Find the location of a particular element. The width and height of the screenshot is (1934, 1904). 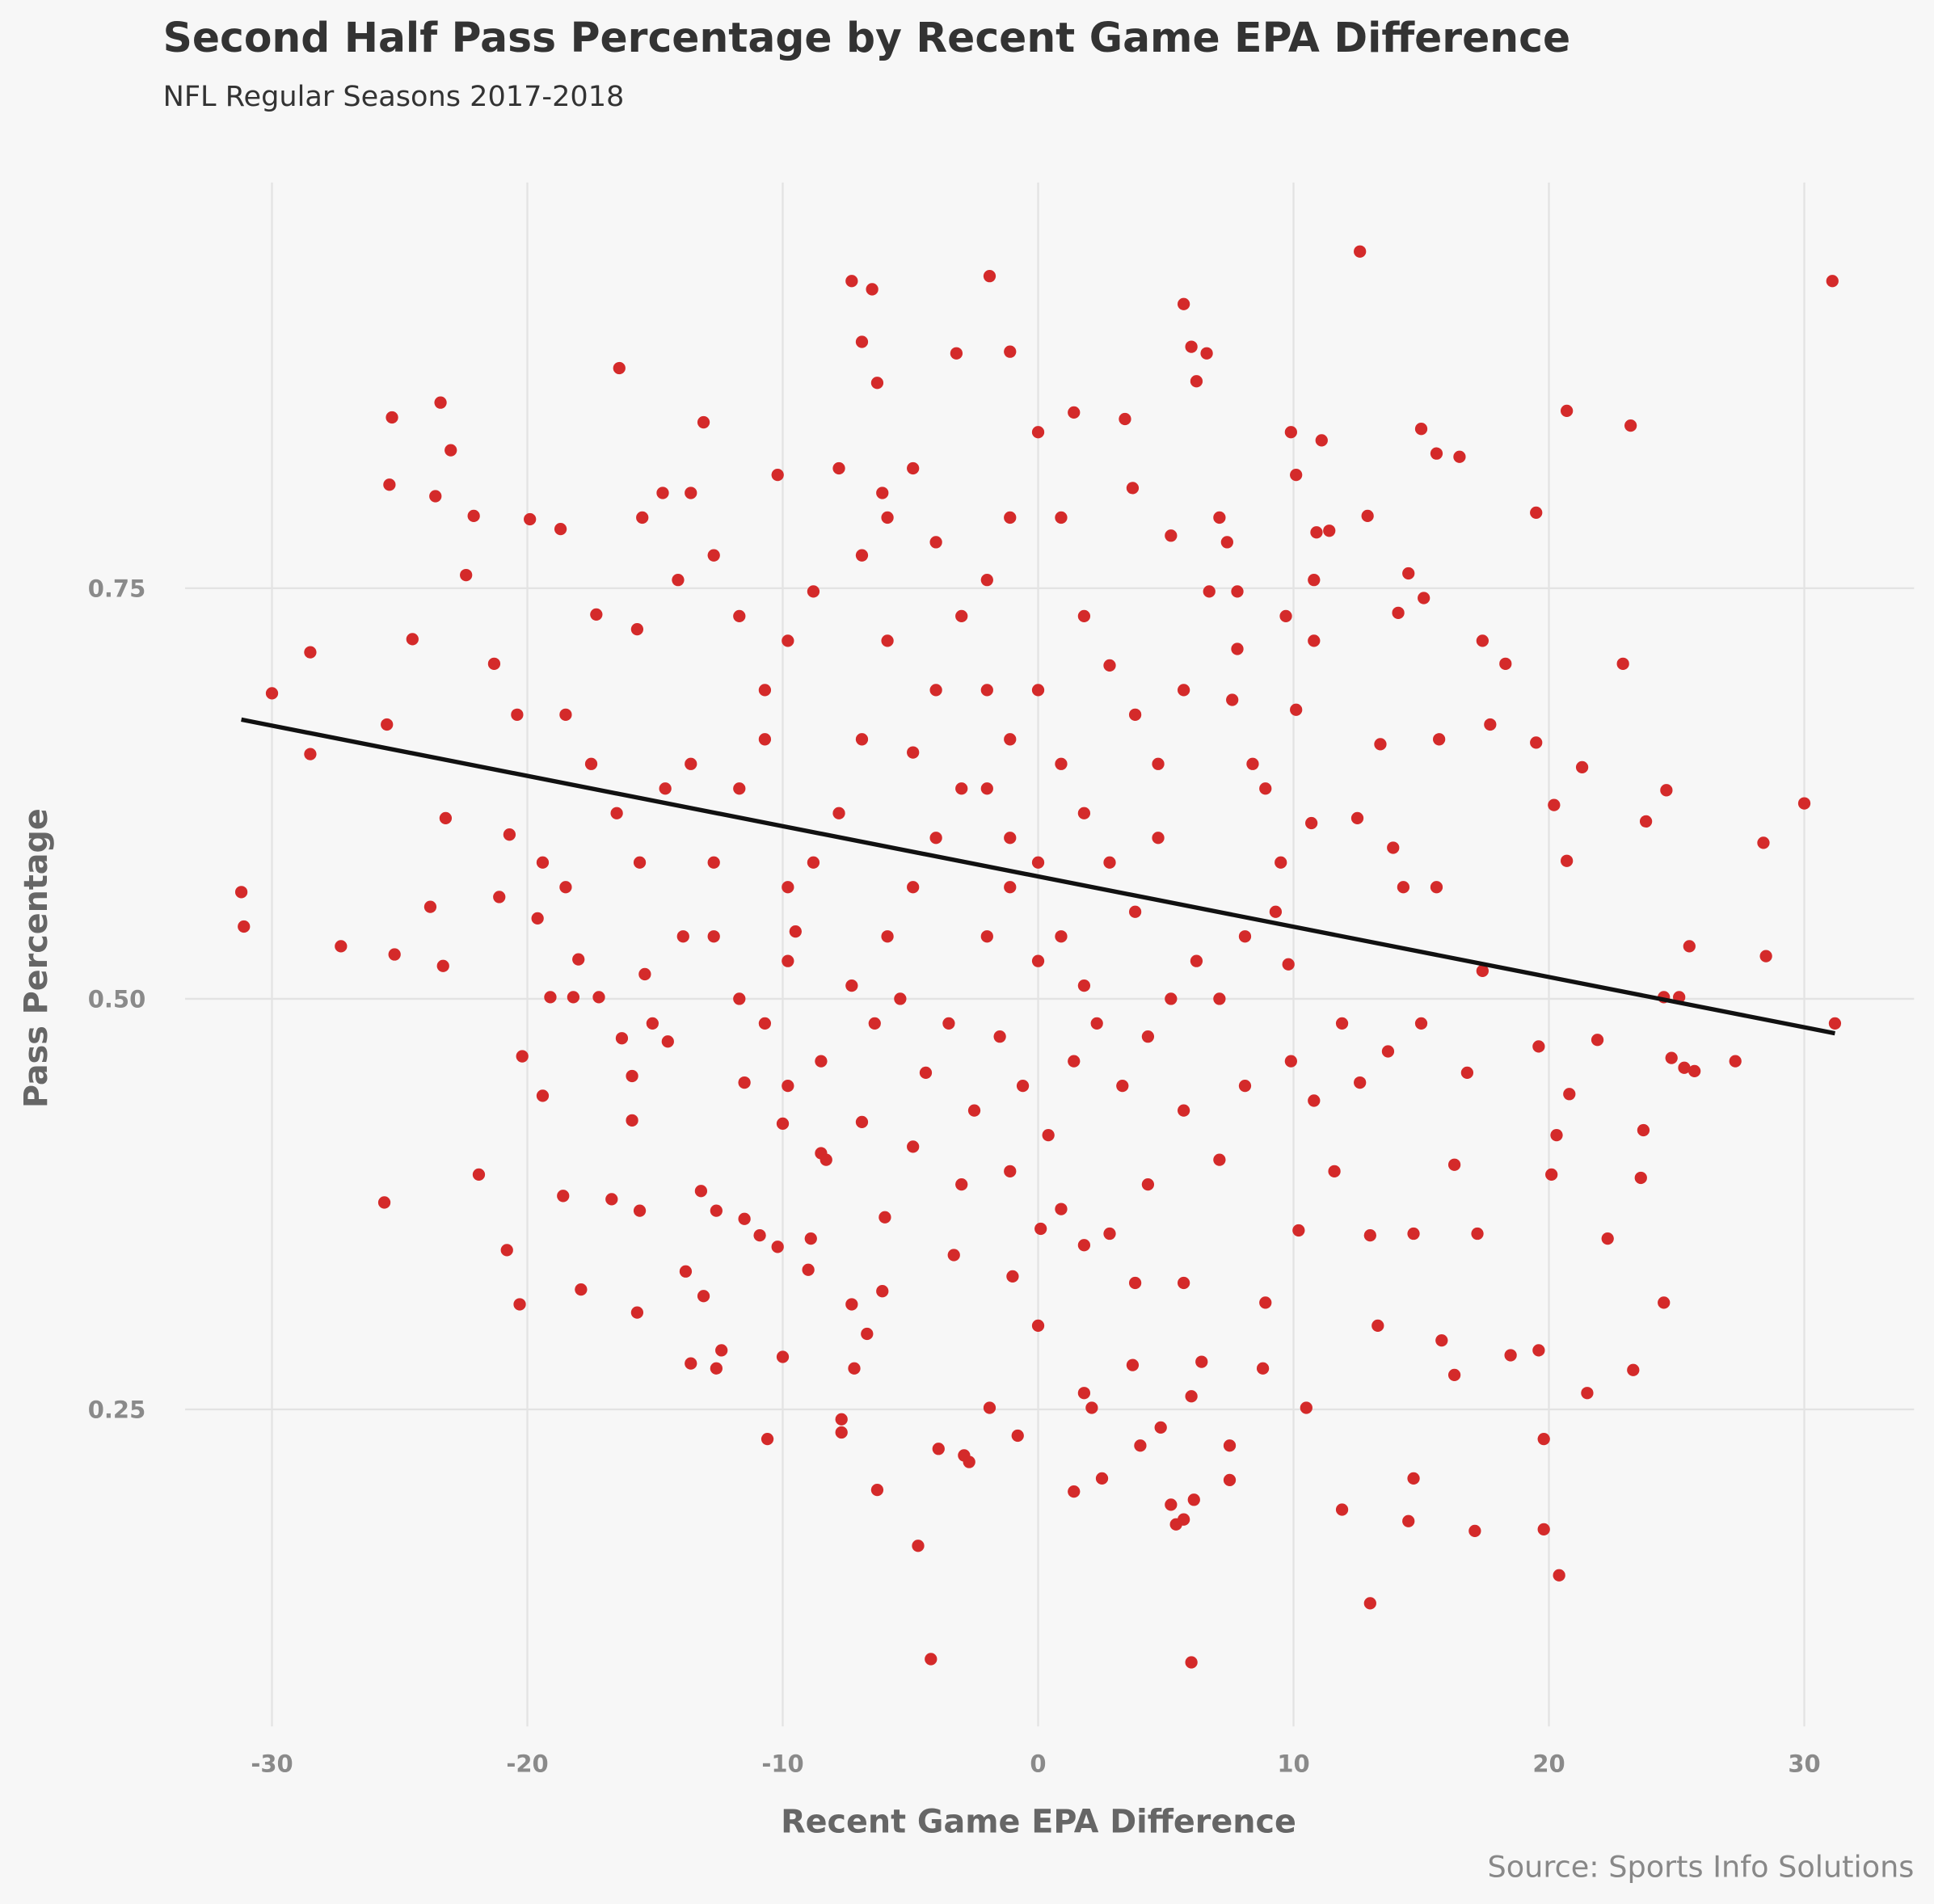

x-tick-label: 0 is located at coordinates (1038, 1764).